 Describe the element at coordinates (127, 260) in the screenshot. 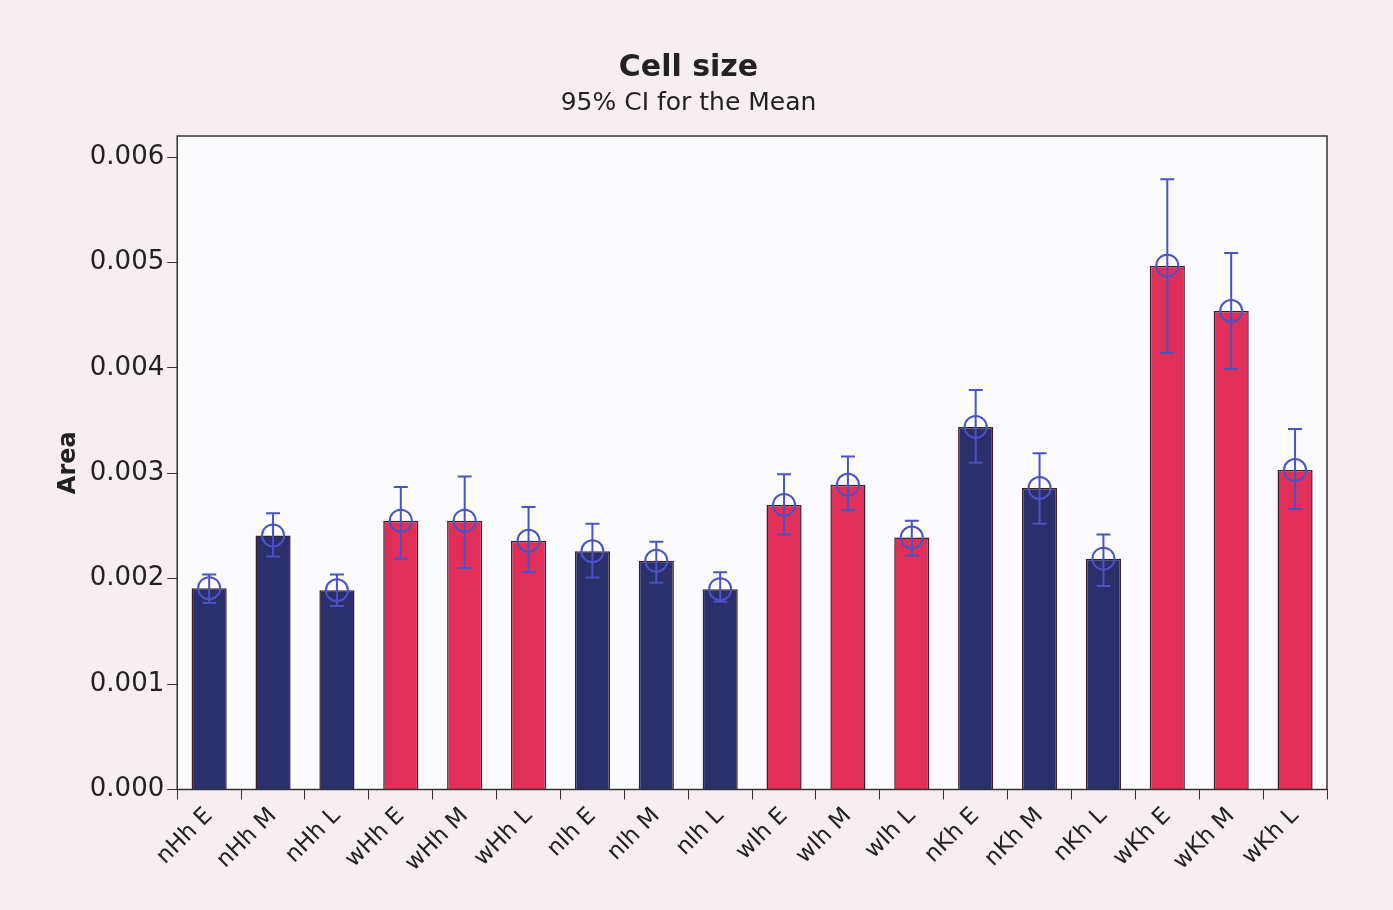

I see `y-tick-label: 0.005` at that location.